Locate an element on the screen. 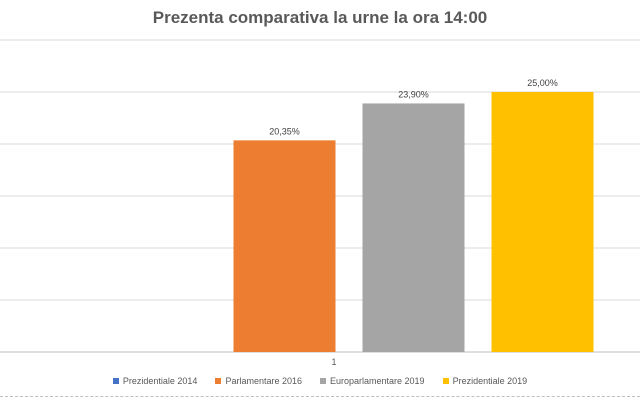 The width and height of the screenshot is (640, 400). legend-label: Prezidentiale 2019 is located at coordinates (490, 381).